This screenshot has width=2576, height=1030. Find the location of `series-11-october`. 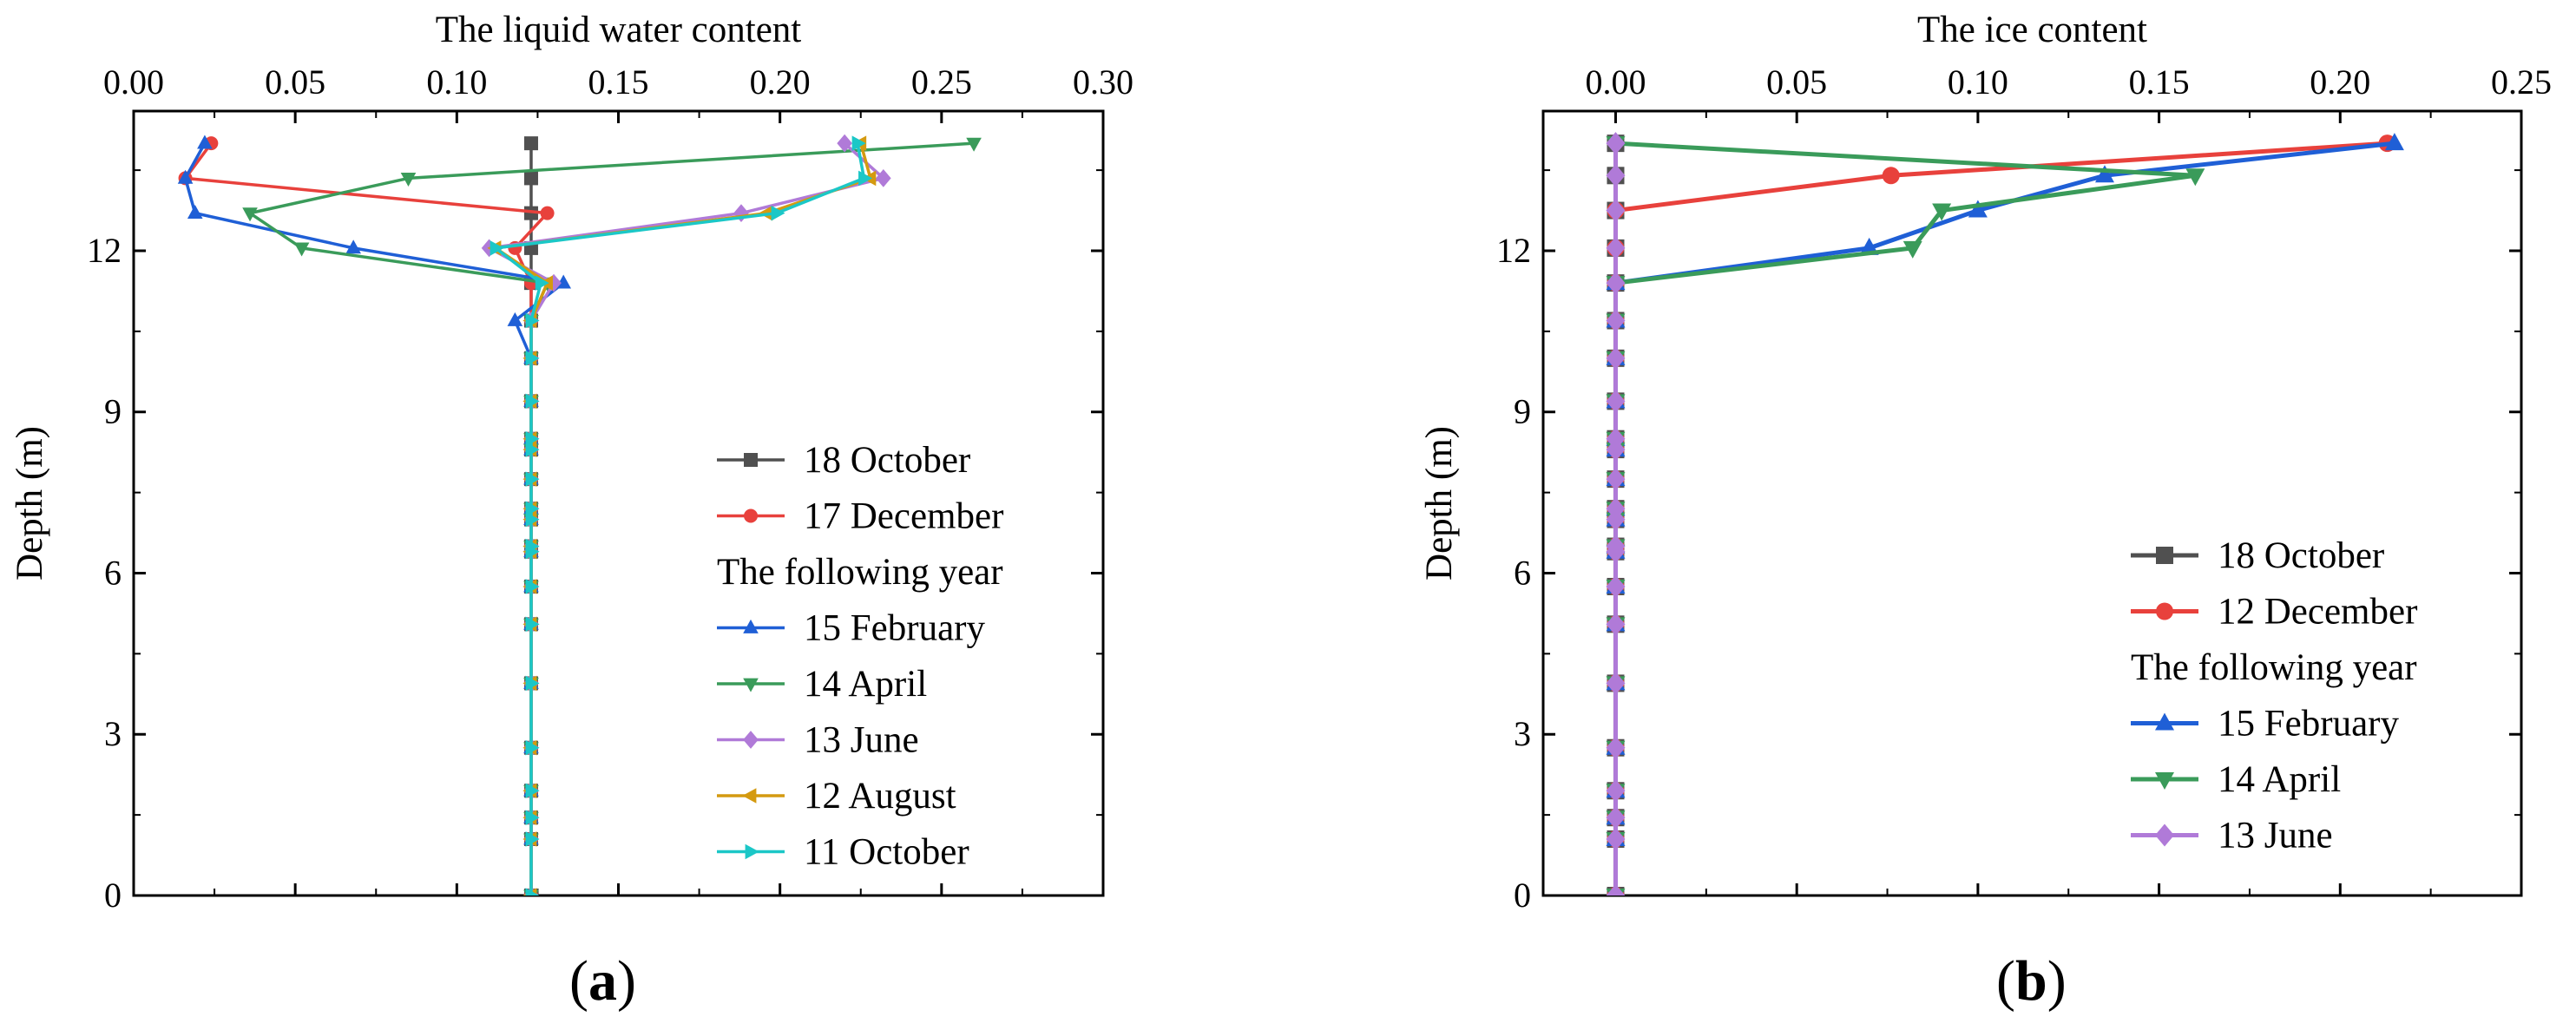

series-11-october is located at coordinates (682, 515).